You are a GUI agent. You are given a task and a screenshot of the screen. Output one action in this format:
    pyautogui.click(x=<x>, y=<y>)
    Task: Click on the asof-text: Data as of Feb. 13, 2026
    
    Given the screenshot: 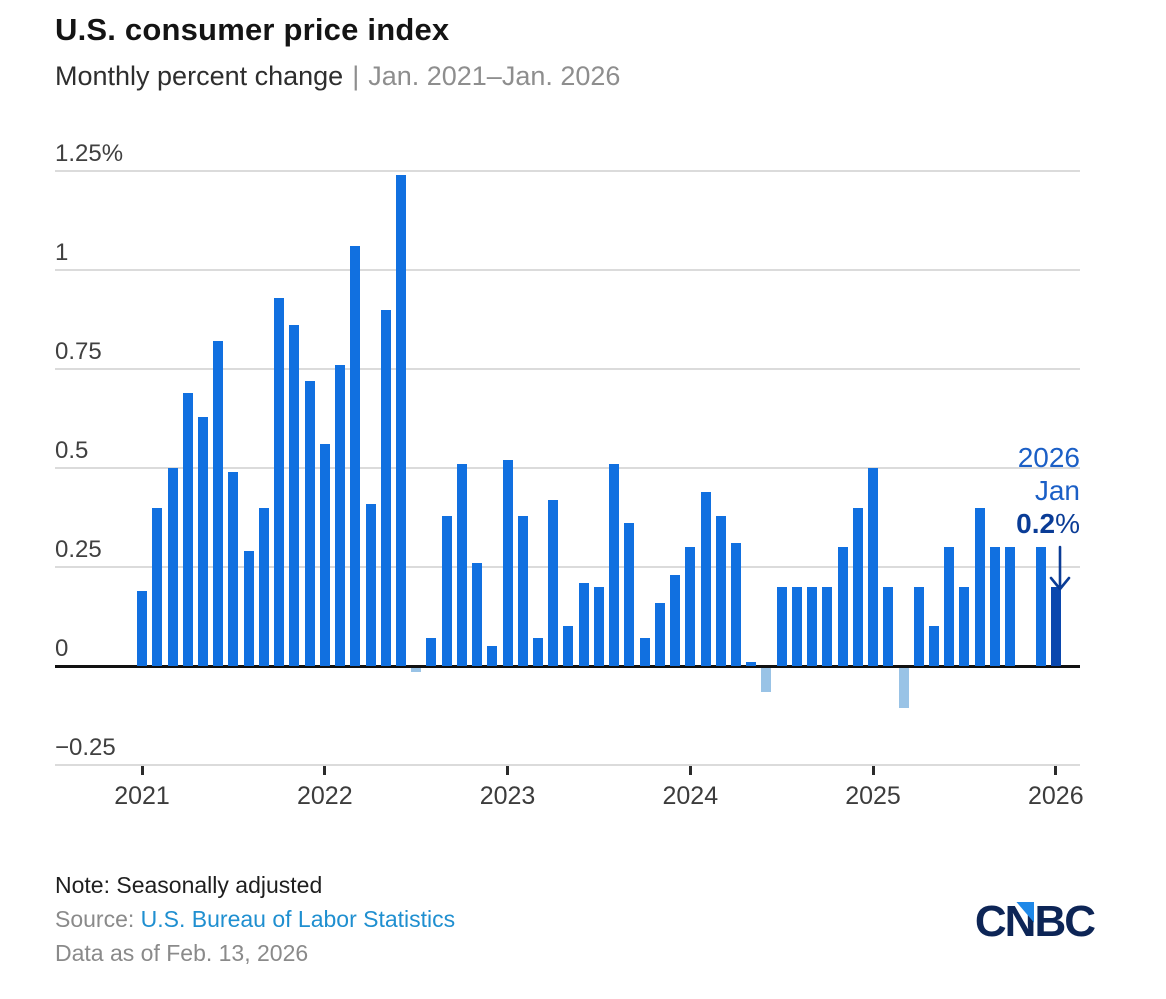 What is the action you would take?
    pyautogui.click(x=182, y=953)
    